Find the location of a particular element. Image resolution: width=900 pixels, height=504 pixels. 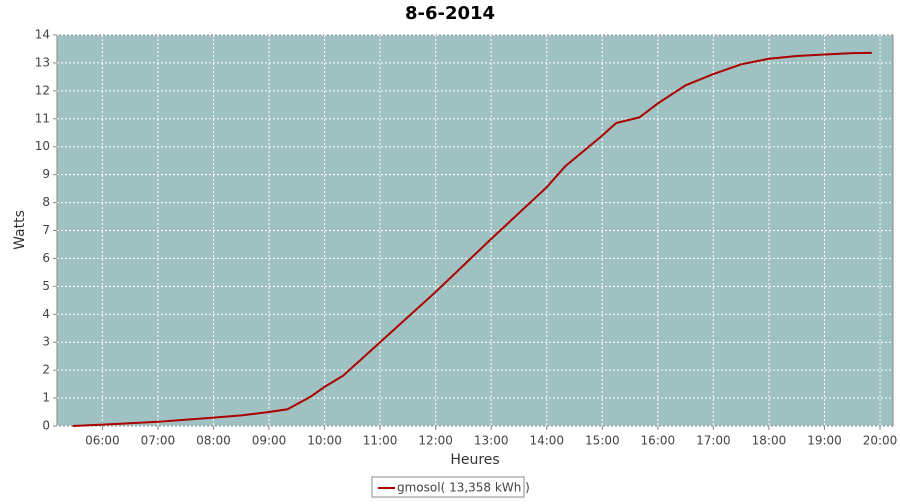

x-tick-label: 13:00 is located at coordinates (491, 441).